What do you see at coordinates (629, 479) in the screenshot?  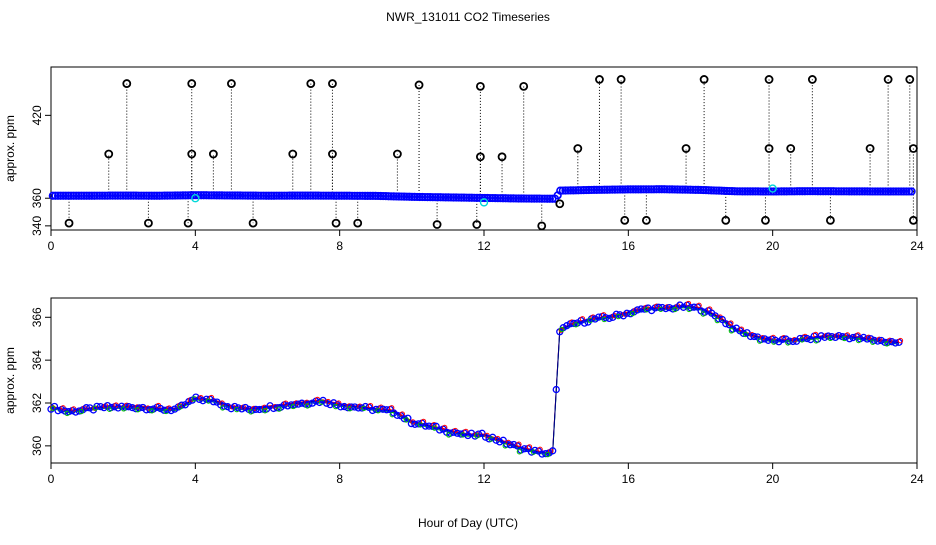 I see `x-tick-label: 16` at bounding box center [629, 479].